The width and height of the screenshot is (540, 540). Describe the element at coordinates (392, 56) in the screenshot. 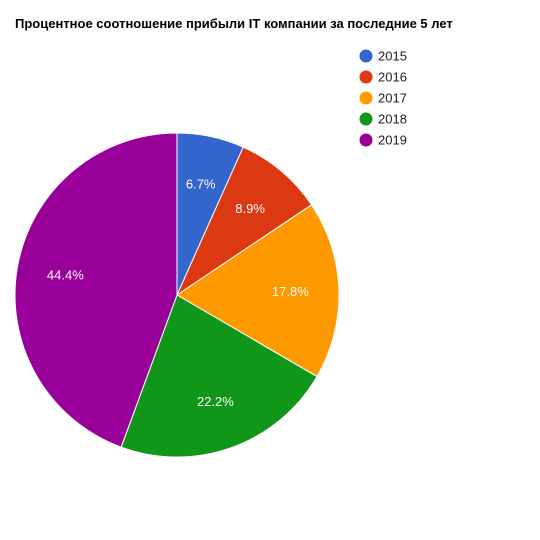

I see `legend-label-2015: 2015` at that location.